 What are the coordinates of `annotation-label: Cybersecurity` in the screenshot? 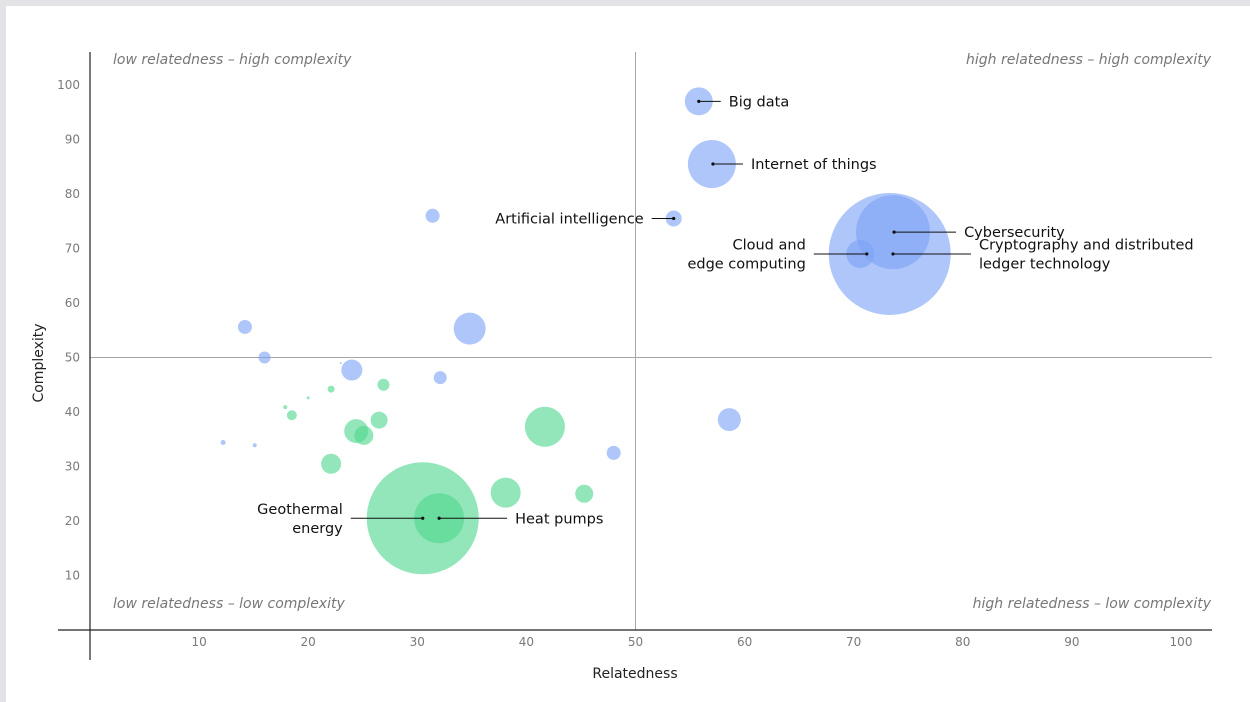 It's located at (1014, 233).